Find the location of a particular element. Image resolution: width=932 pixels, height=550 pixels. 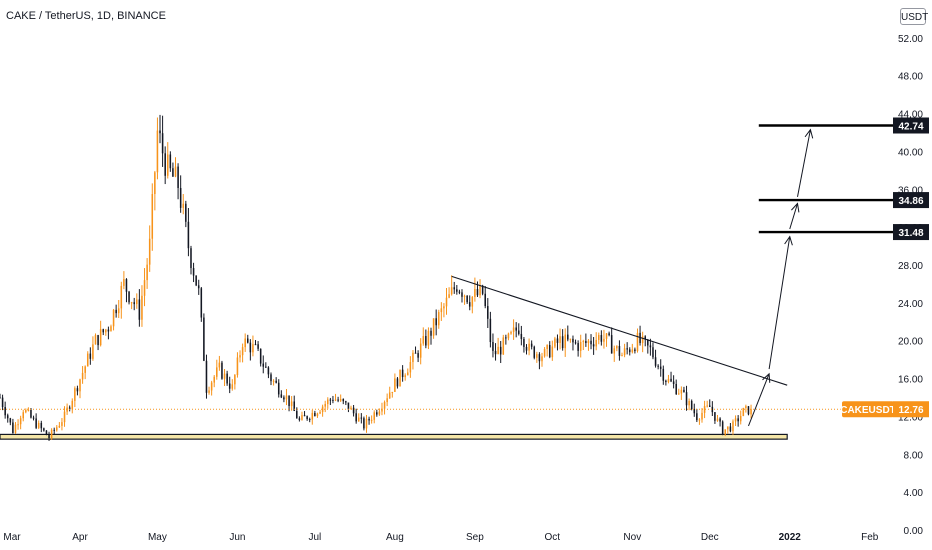

y-tick-label: 4.00 is located at coordinates (914, 493).